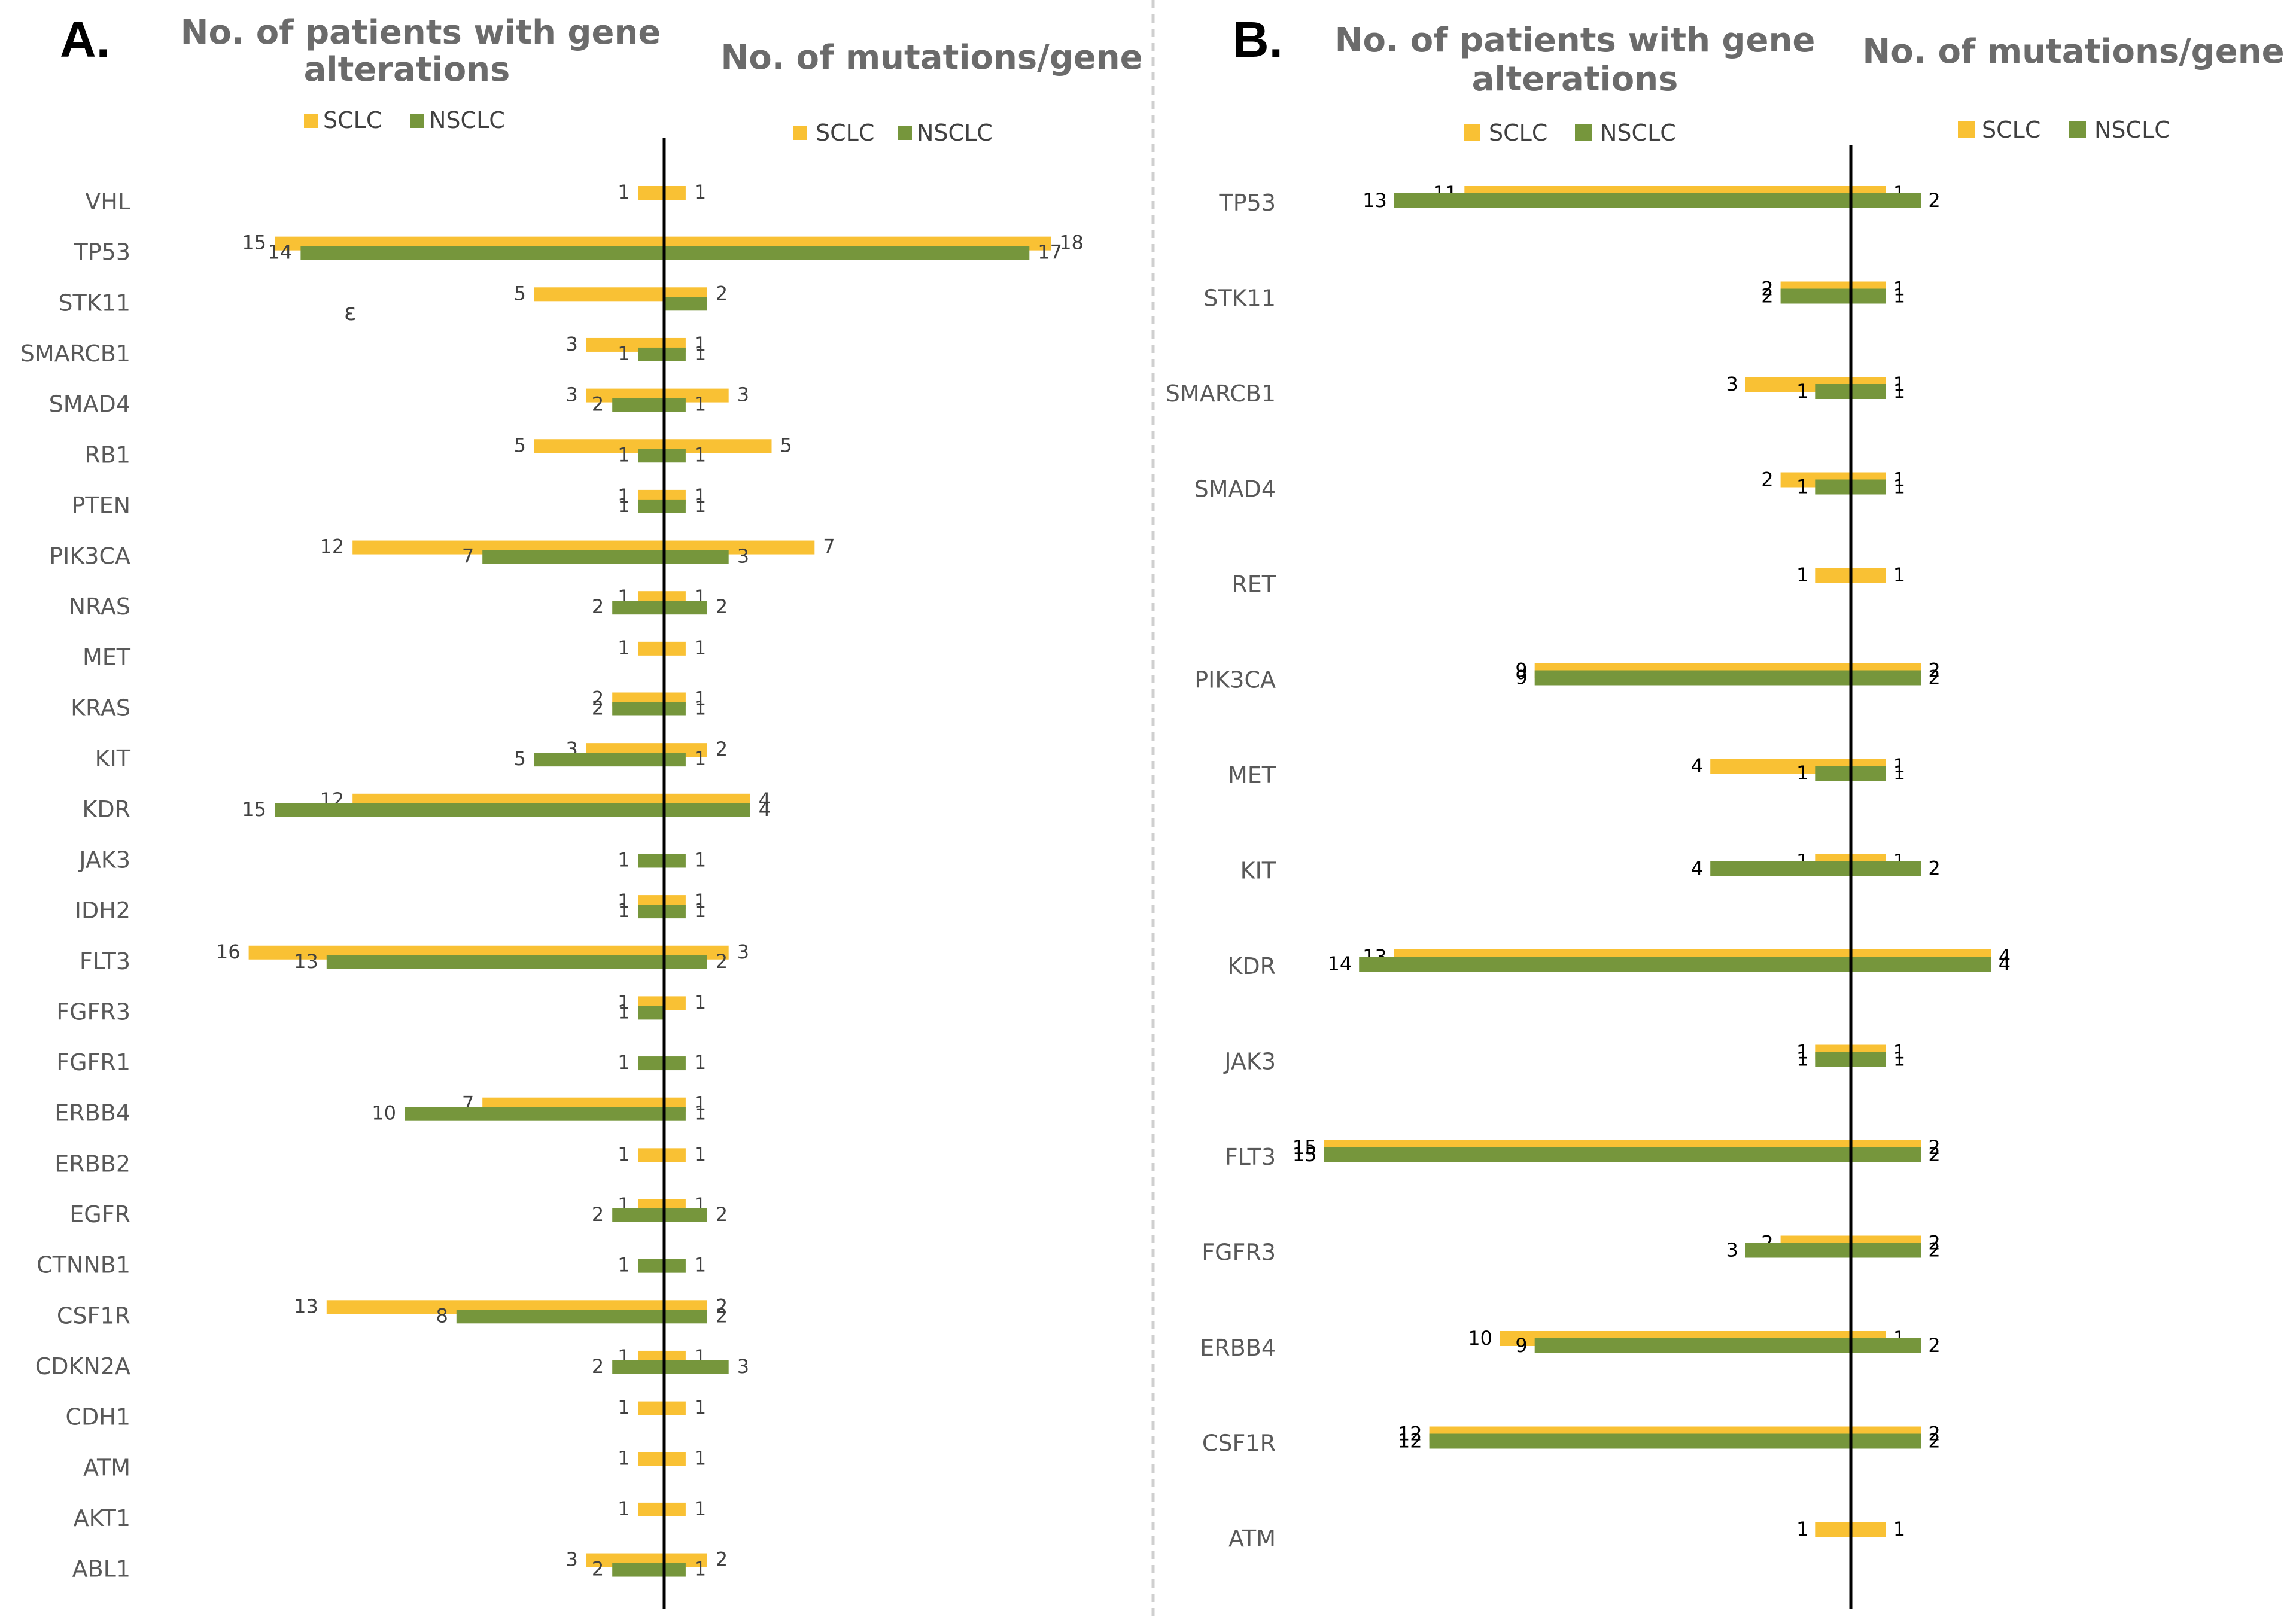 The image size is (2296, 1617). I want to click on legend-label-nsclc: NSCLC, so click(467, 120).